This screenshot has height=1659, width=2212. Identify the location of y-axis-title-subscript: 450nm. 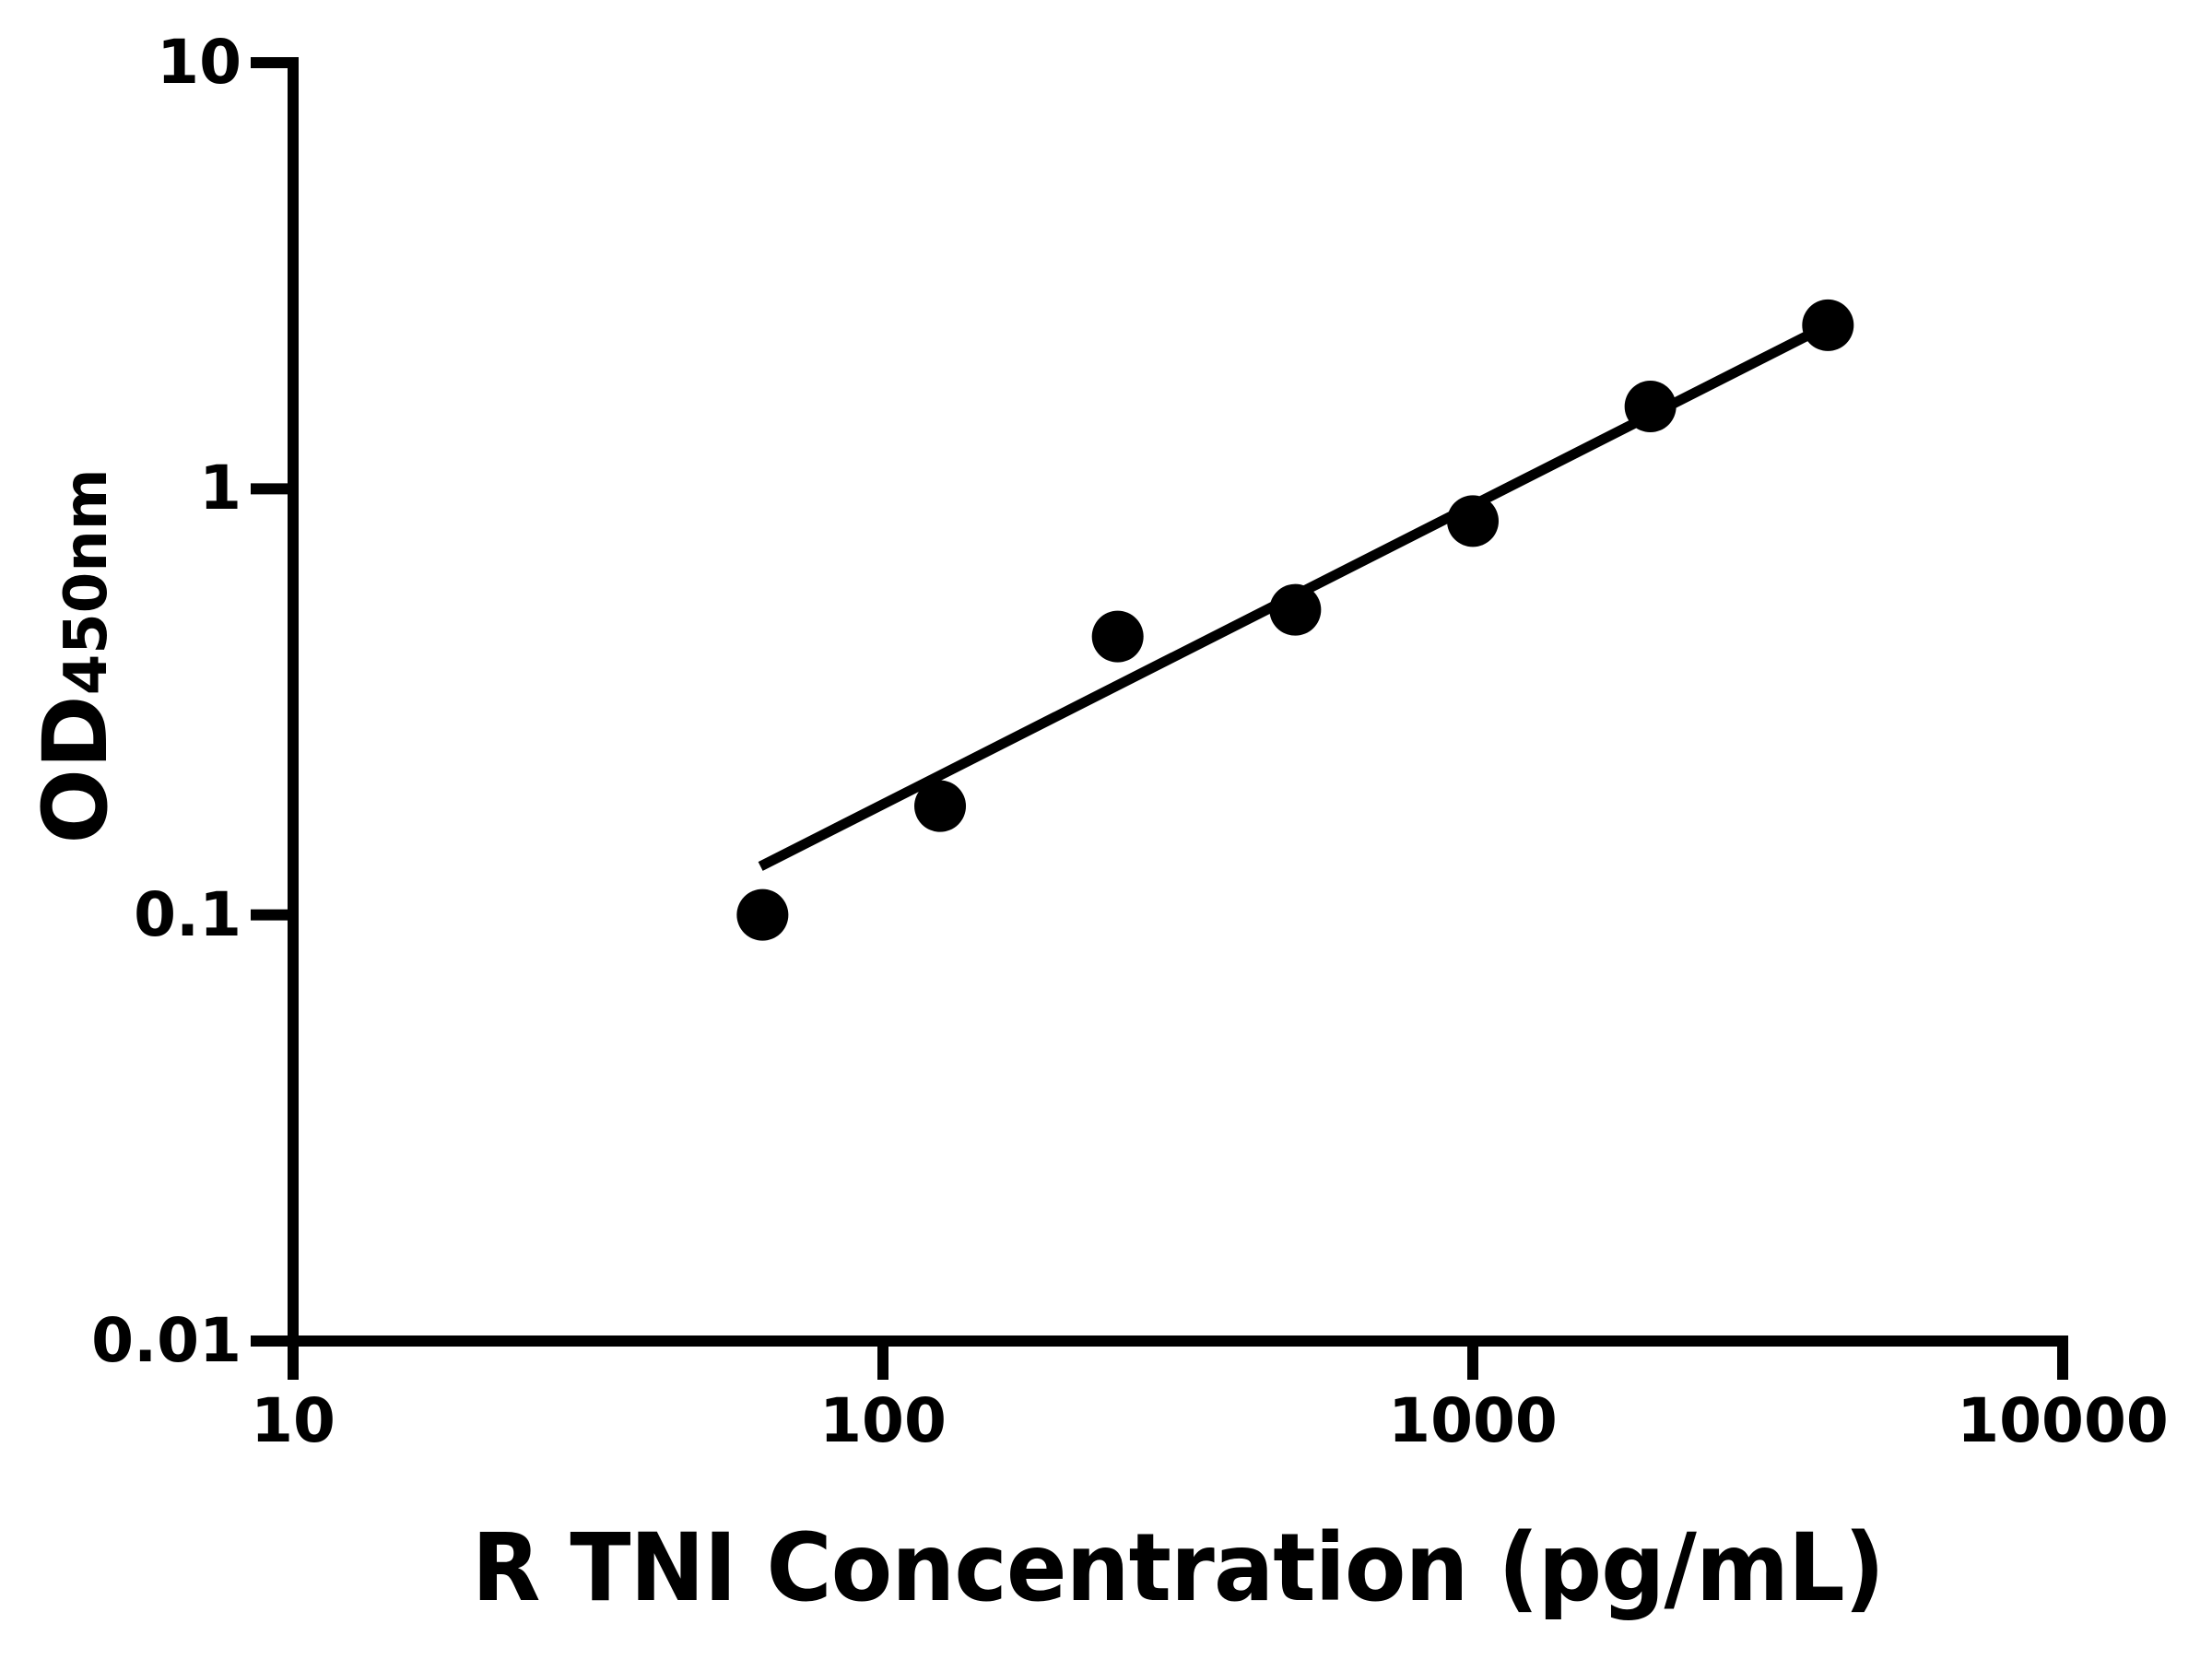
(87, 582).